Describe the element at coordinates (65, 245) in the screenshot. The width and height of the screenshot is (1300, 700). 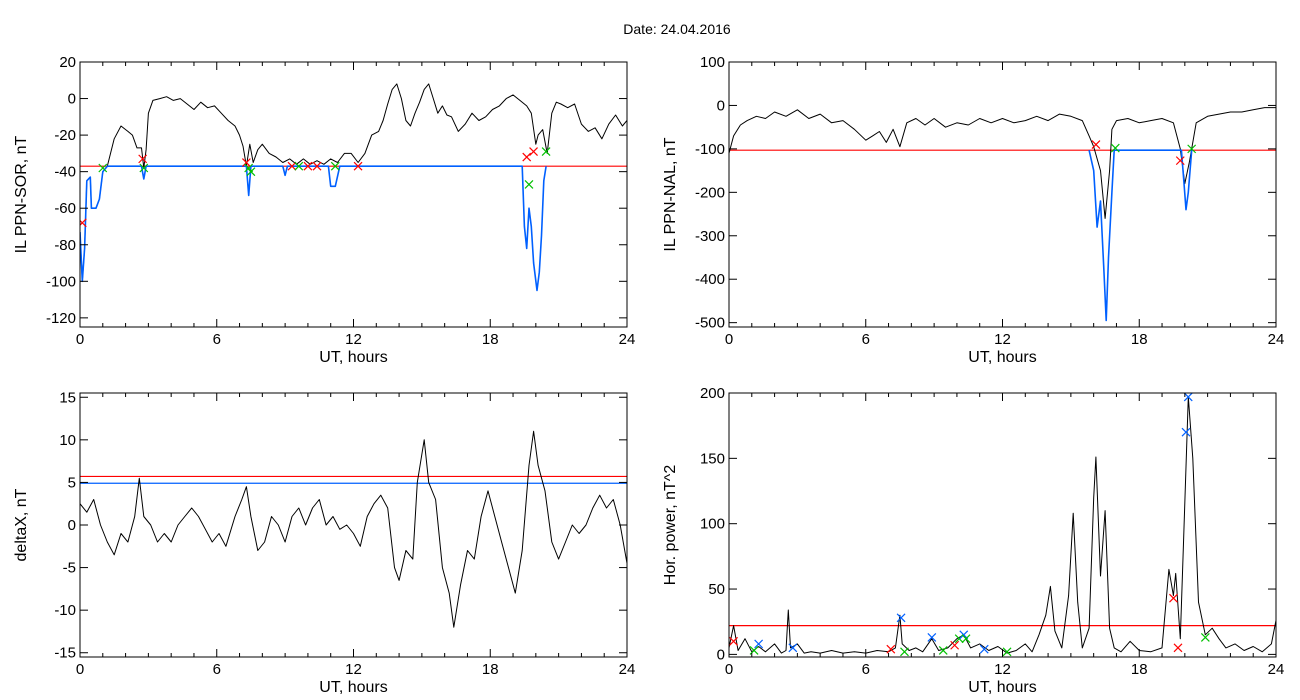
I see `y-tick-label: -80` at that location.